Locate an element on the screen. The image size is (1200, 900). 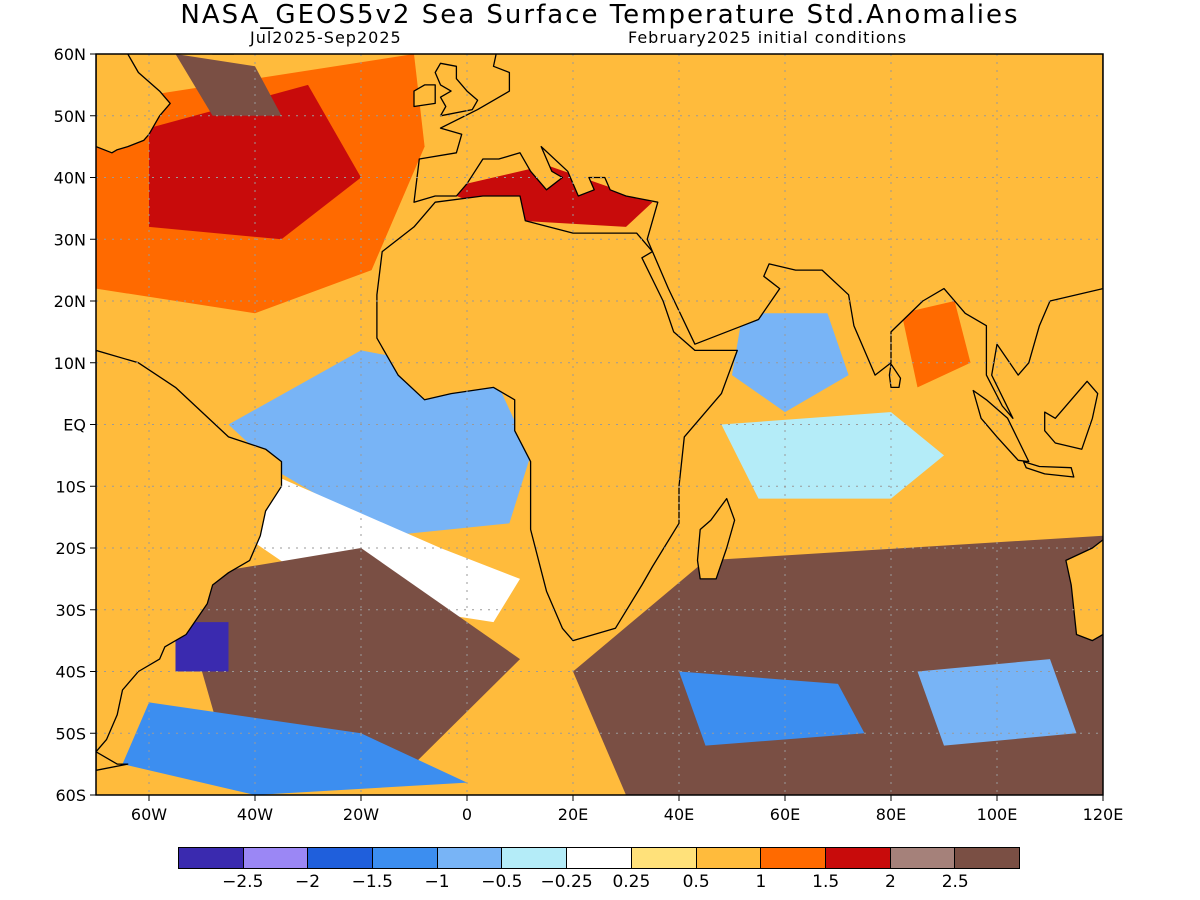
lon-label-6: 60E is located at coordinates (785, 814).